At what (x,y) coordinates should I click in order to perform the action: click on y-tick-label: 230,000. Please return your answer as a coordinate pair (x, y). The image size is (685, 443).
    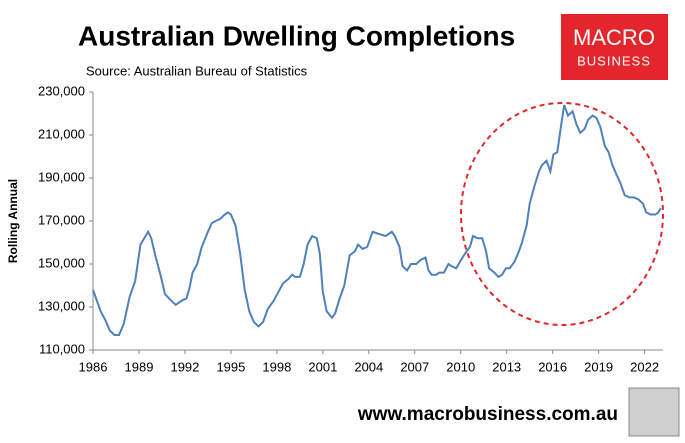
    Looking at the image, I should click on (61, 90).